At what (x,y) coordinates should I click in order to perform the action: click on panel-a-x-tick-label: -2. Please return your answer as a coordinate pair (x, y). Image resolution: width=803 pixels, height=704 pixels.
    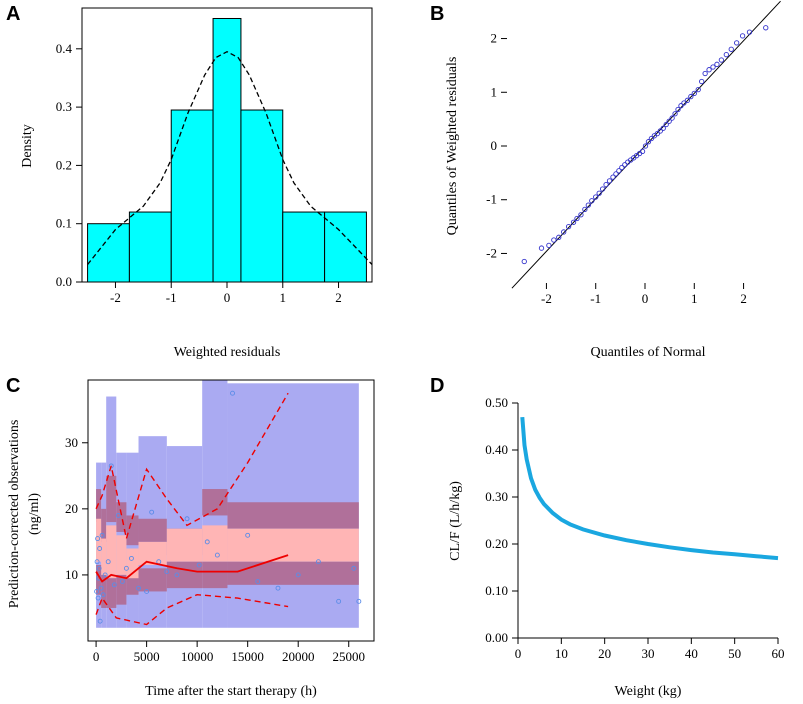
    Looking at the image, I should click on (115, 297).